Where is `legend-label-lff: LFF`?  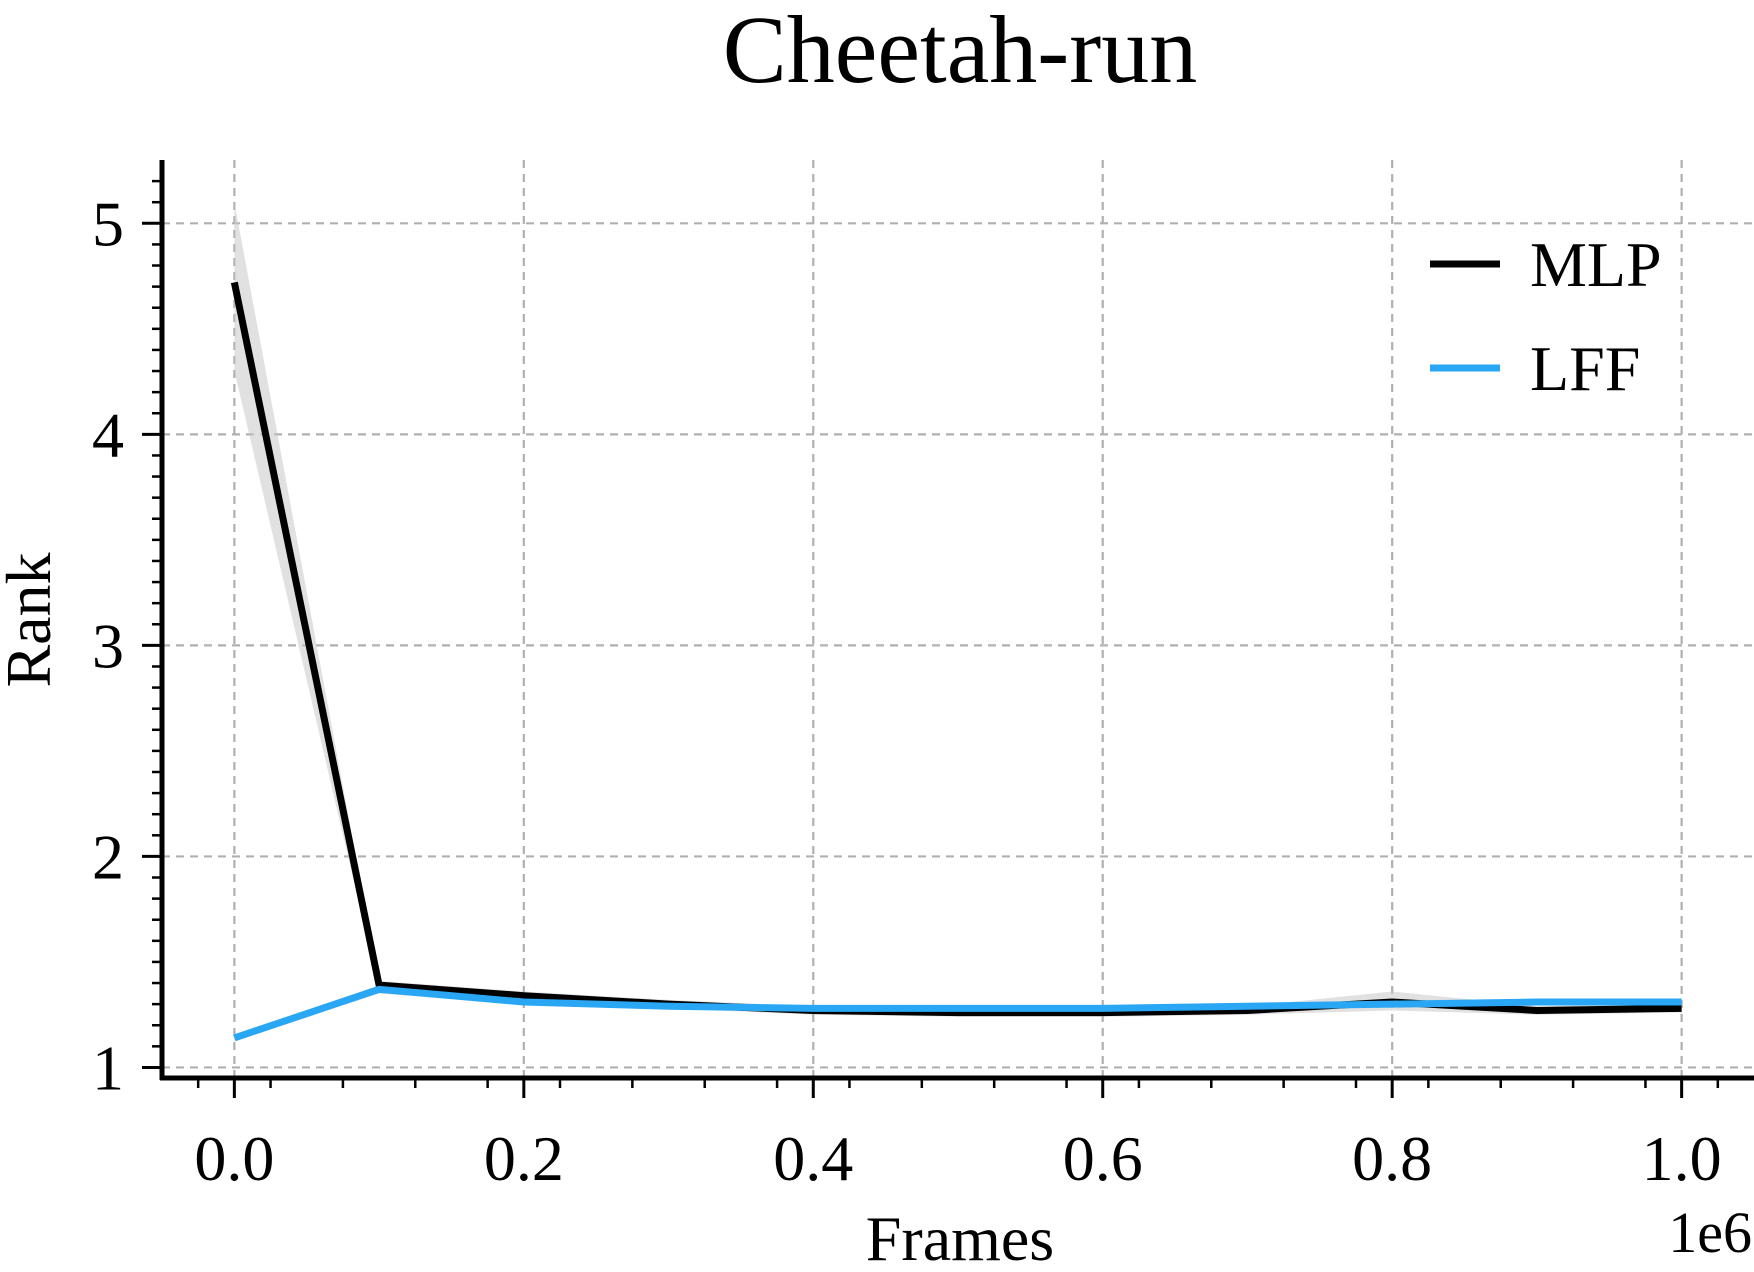
legend-label-lff: LFF is located at coordinates (1585, 368).